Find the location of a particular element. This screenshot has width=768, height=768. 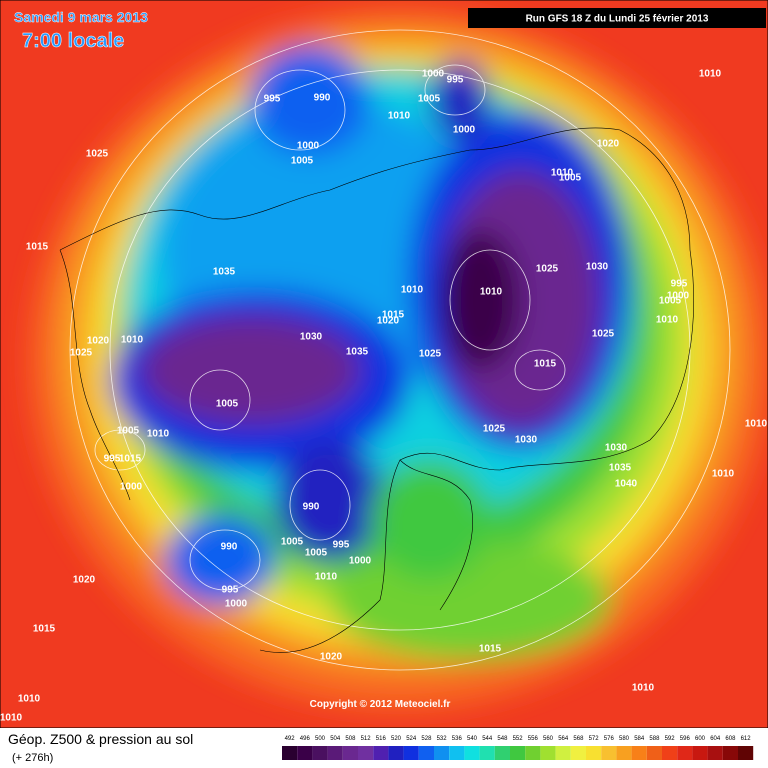

scale-label: 500 is located at coordinates (320, 739).